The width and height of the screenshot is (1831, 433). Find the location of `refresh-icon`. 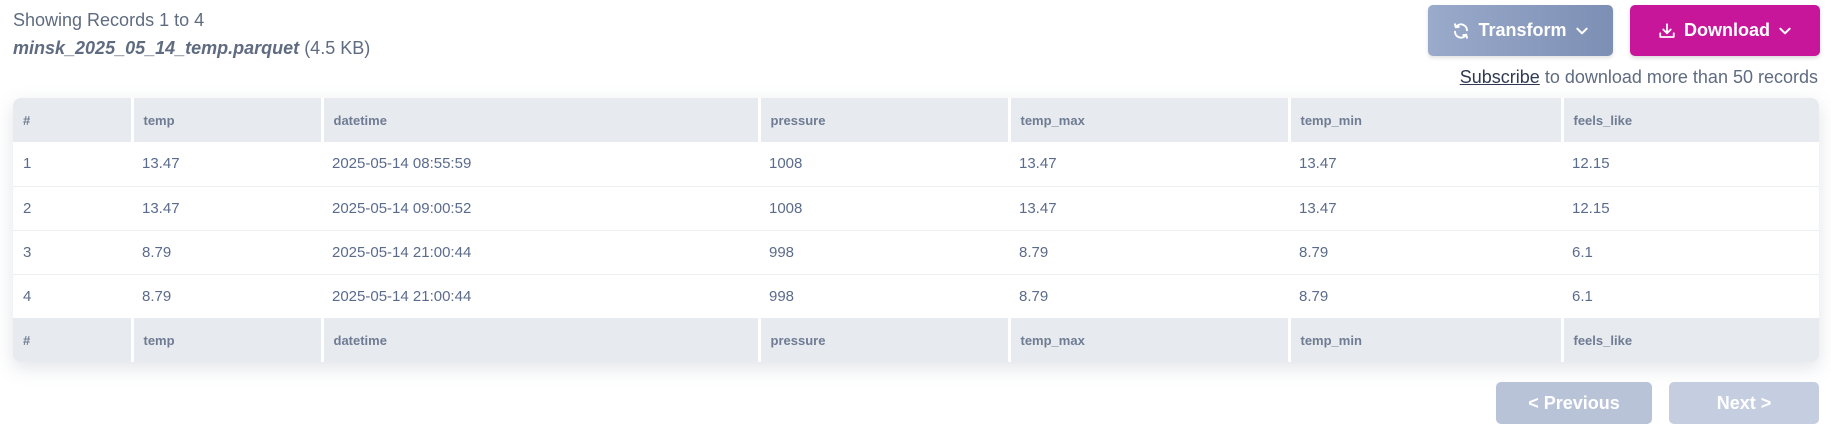

refresh-icon is located at coordinates (1461, 31).